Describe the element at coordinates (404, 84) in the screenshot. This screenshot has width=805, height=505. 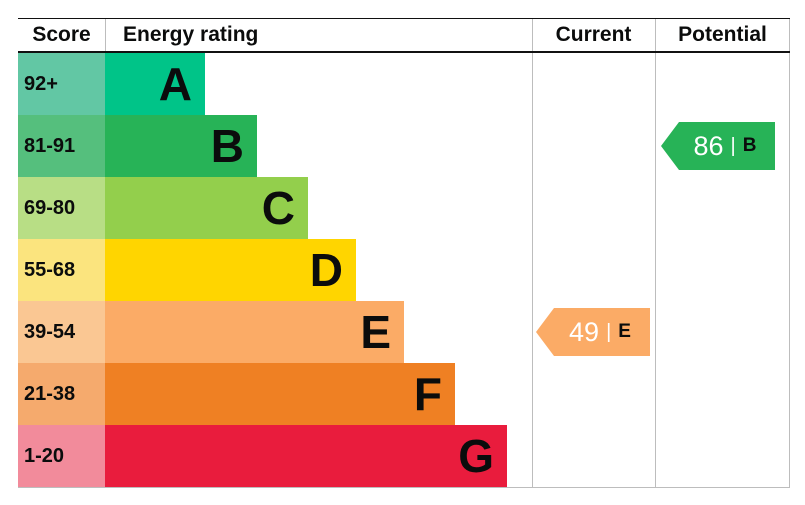
I see `band-row-a: 92+ A` at that location.